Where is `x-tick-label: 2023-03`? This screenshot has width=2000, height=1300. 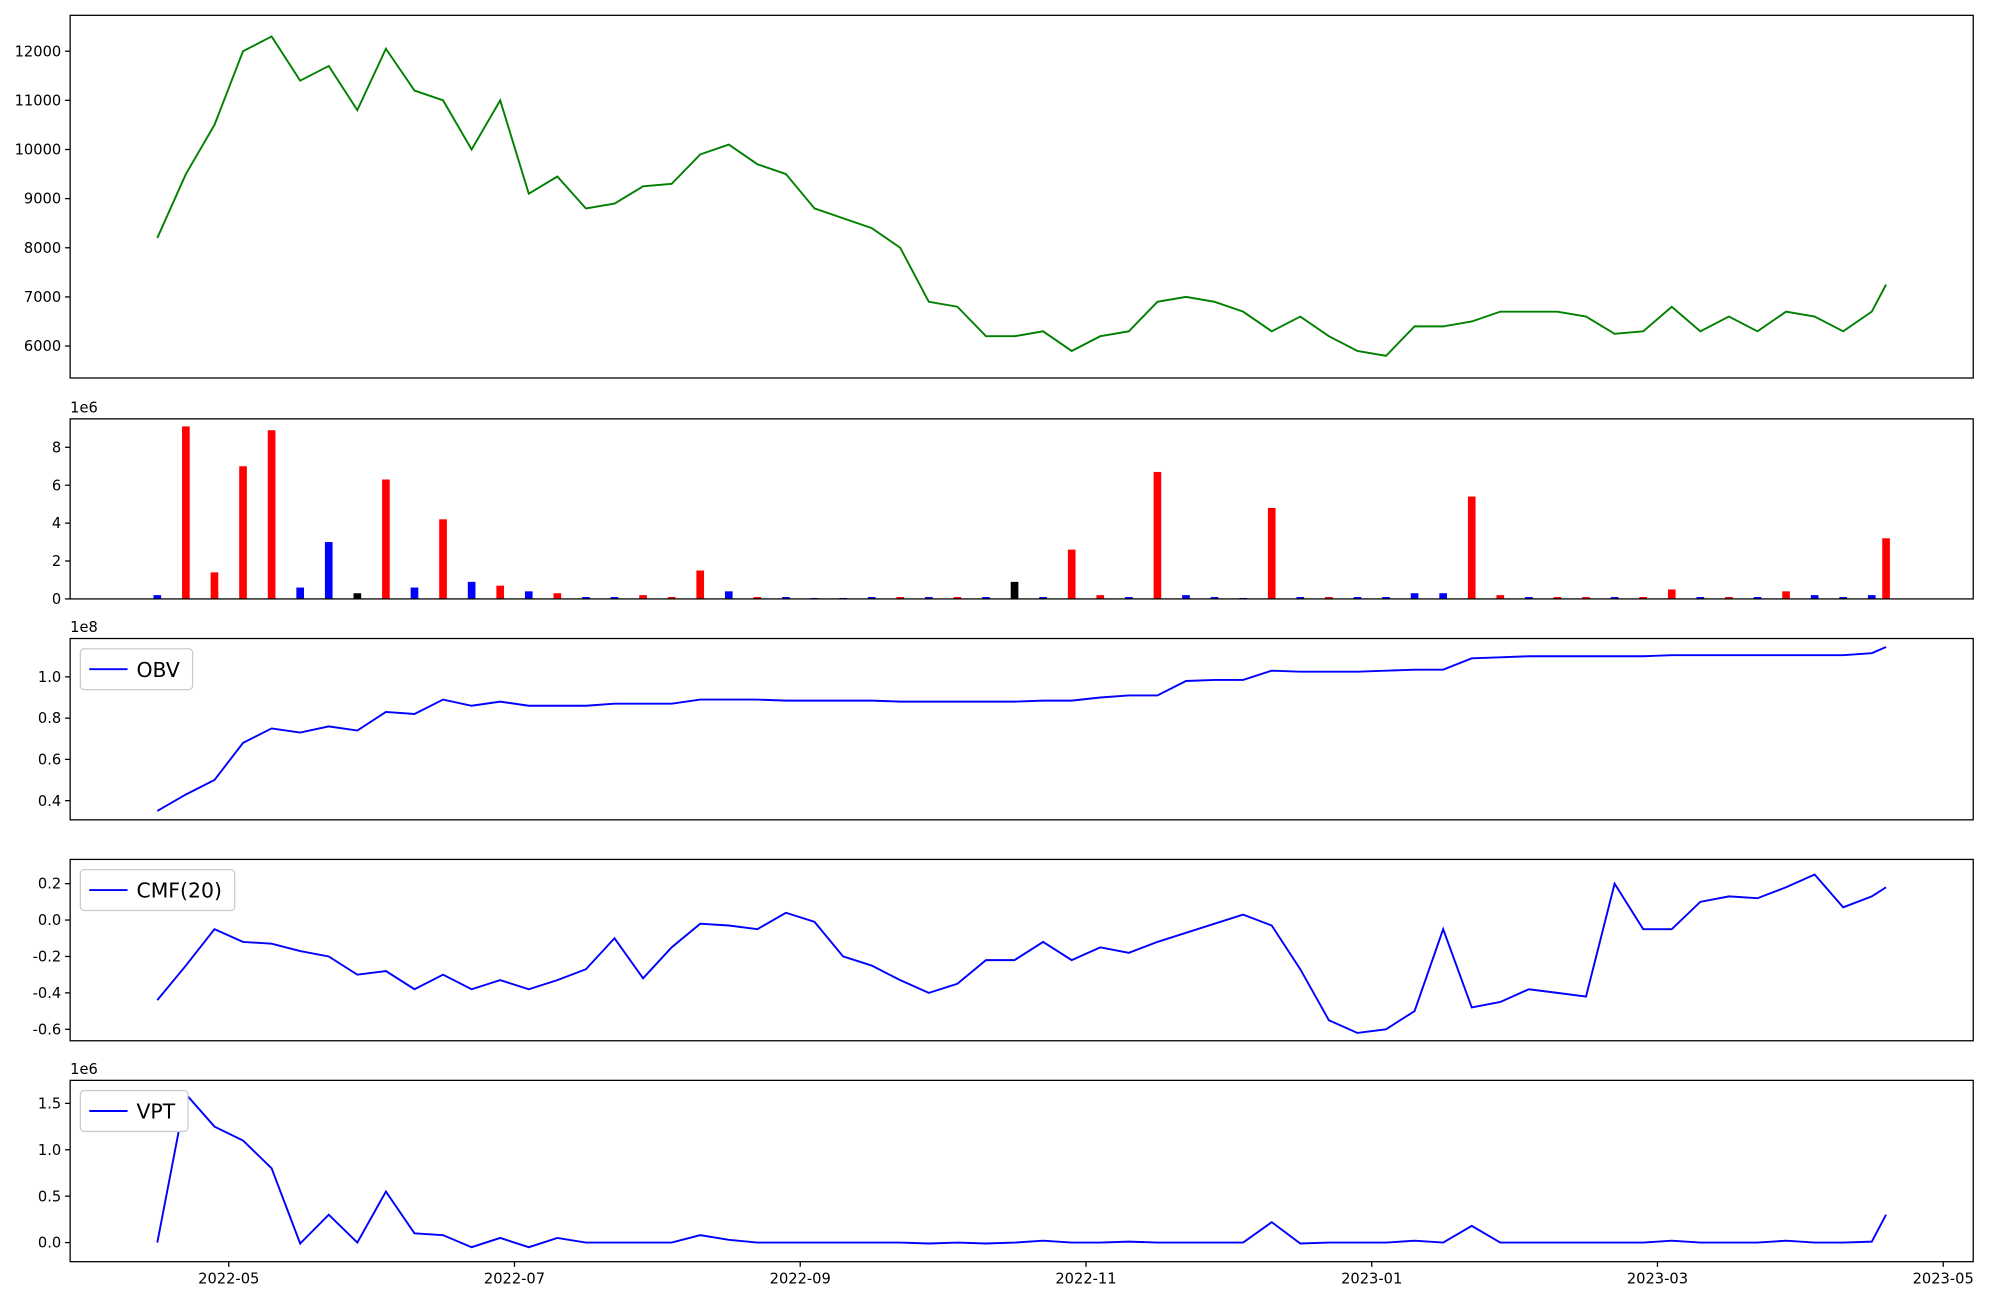
x-tick-label: 2023-03 is located at coordinates (1657, 1278).